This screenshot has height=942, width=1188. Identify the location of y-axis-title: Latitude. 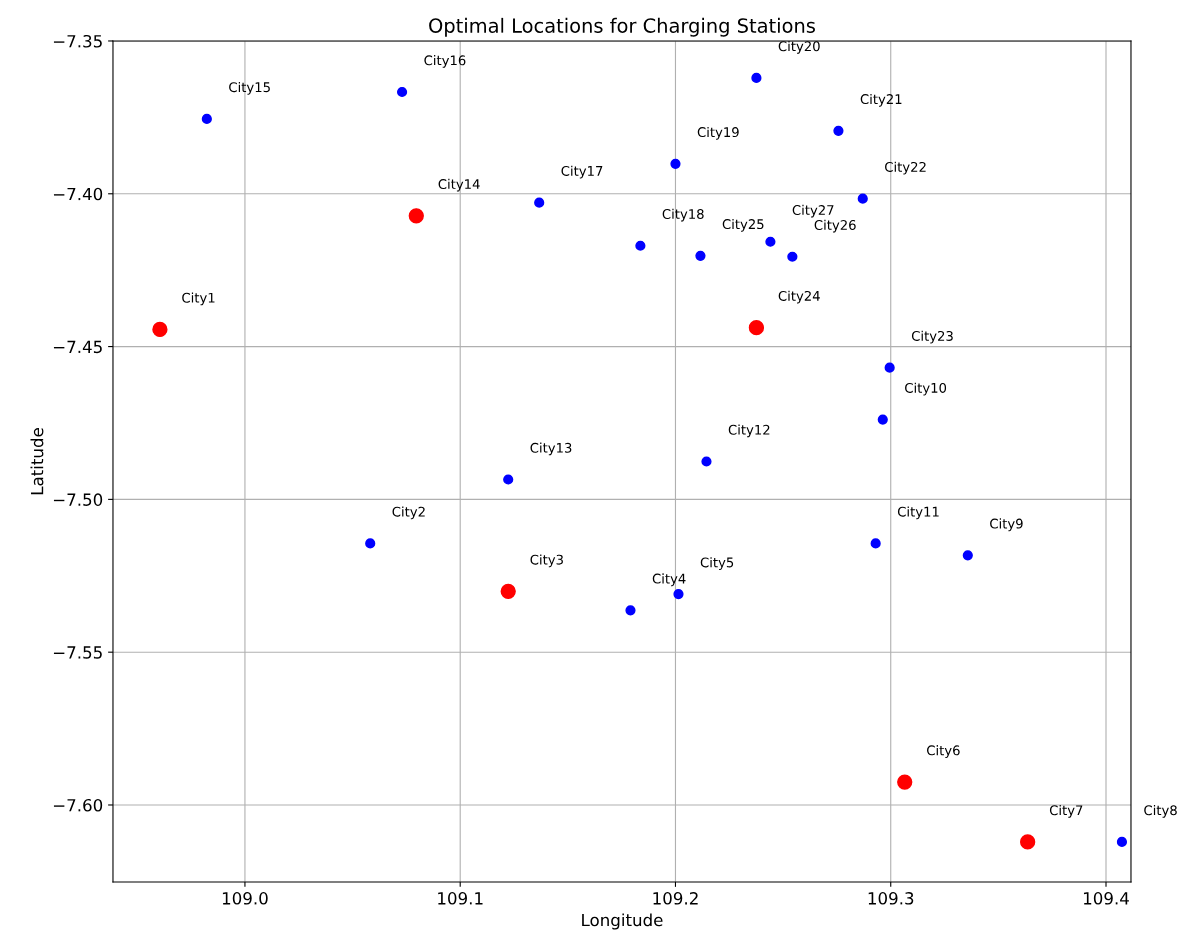
(37, 461).